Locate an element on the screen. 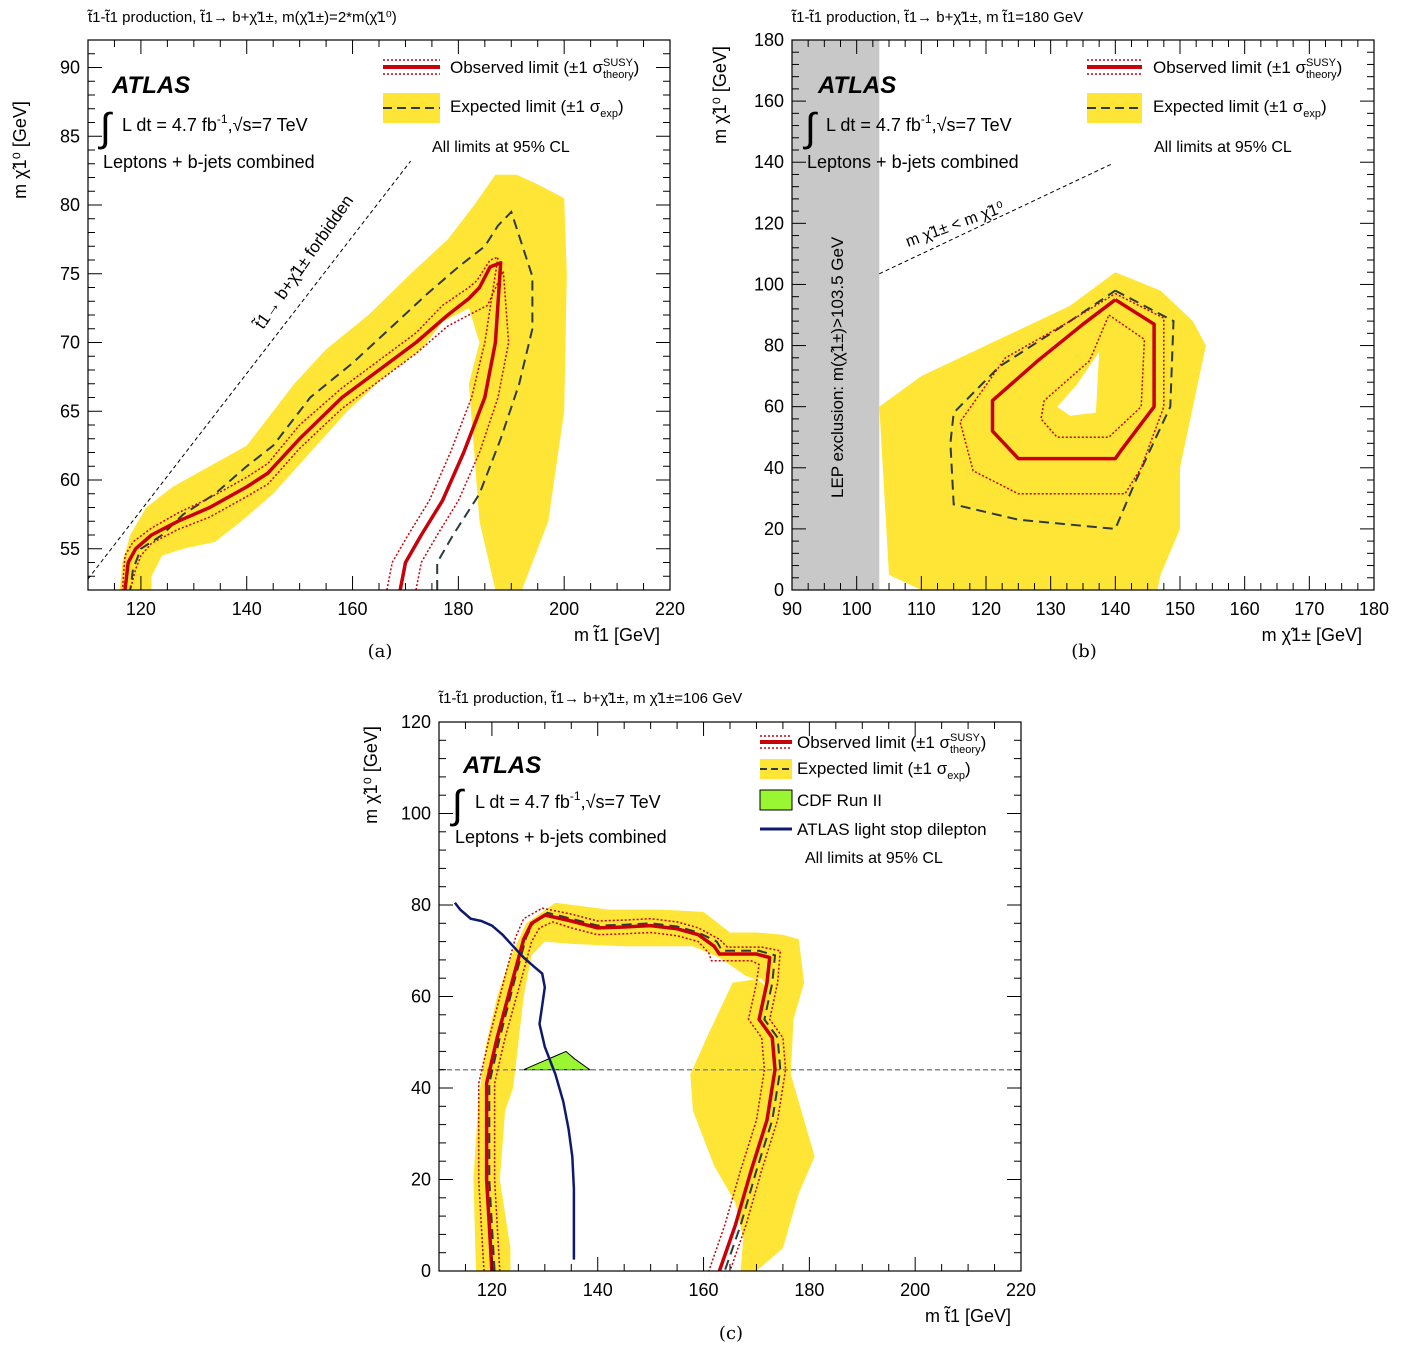 The width and height of the screenshot is (1413, 1348). panel-b-ytick-label: 140 is located at coordinates (769, 162).